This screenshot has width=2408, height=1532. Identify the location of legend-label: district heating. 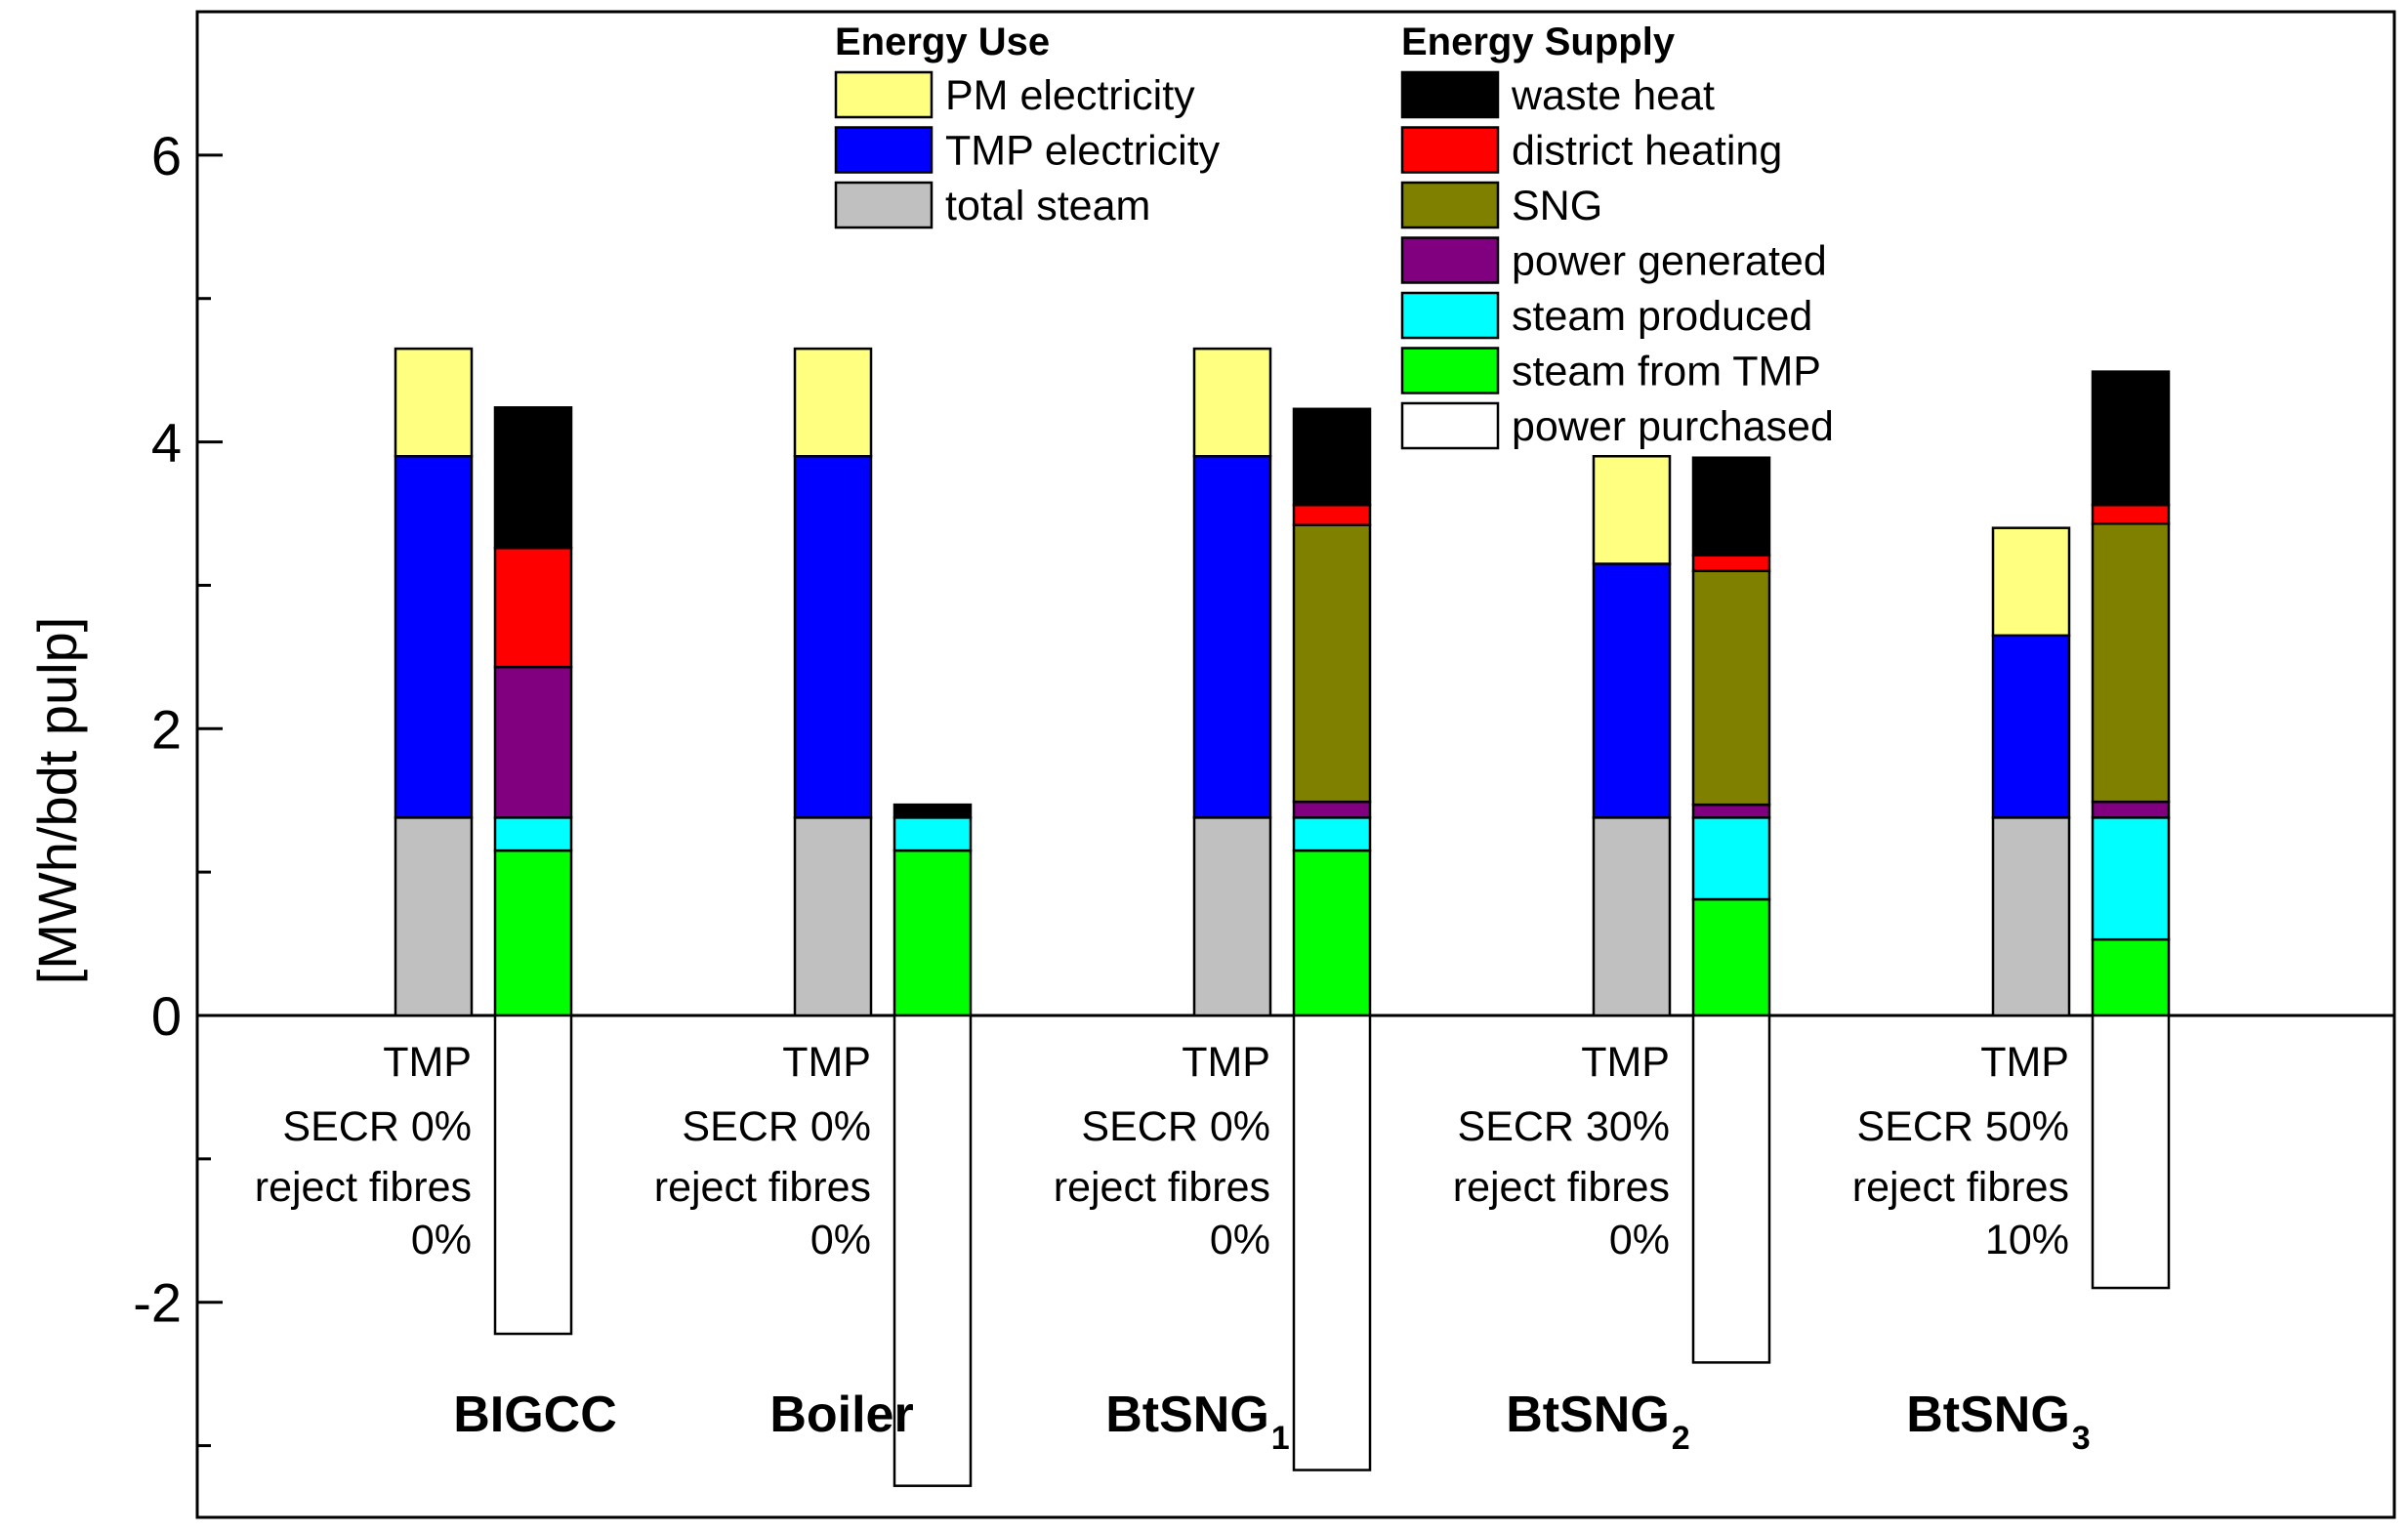
(1647, 151).